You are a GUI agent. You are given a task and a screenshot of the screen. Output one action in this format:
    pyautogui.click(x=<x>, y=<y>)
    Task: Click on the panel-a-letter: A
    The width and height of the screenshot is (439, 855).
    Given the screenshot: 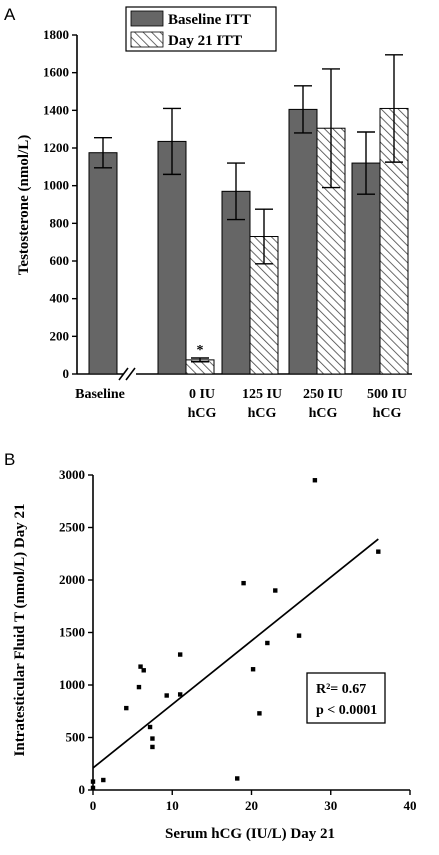 What is the action you would take?
    pyautogui.click(x=10, y=14)
    